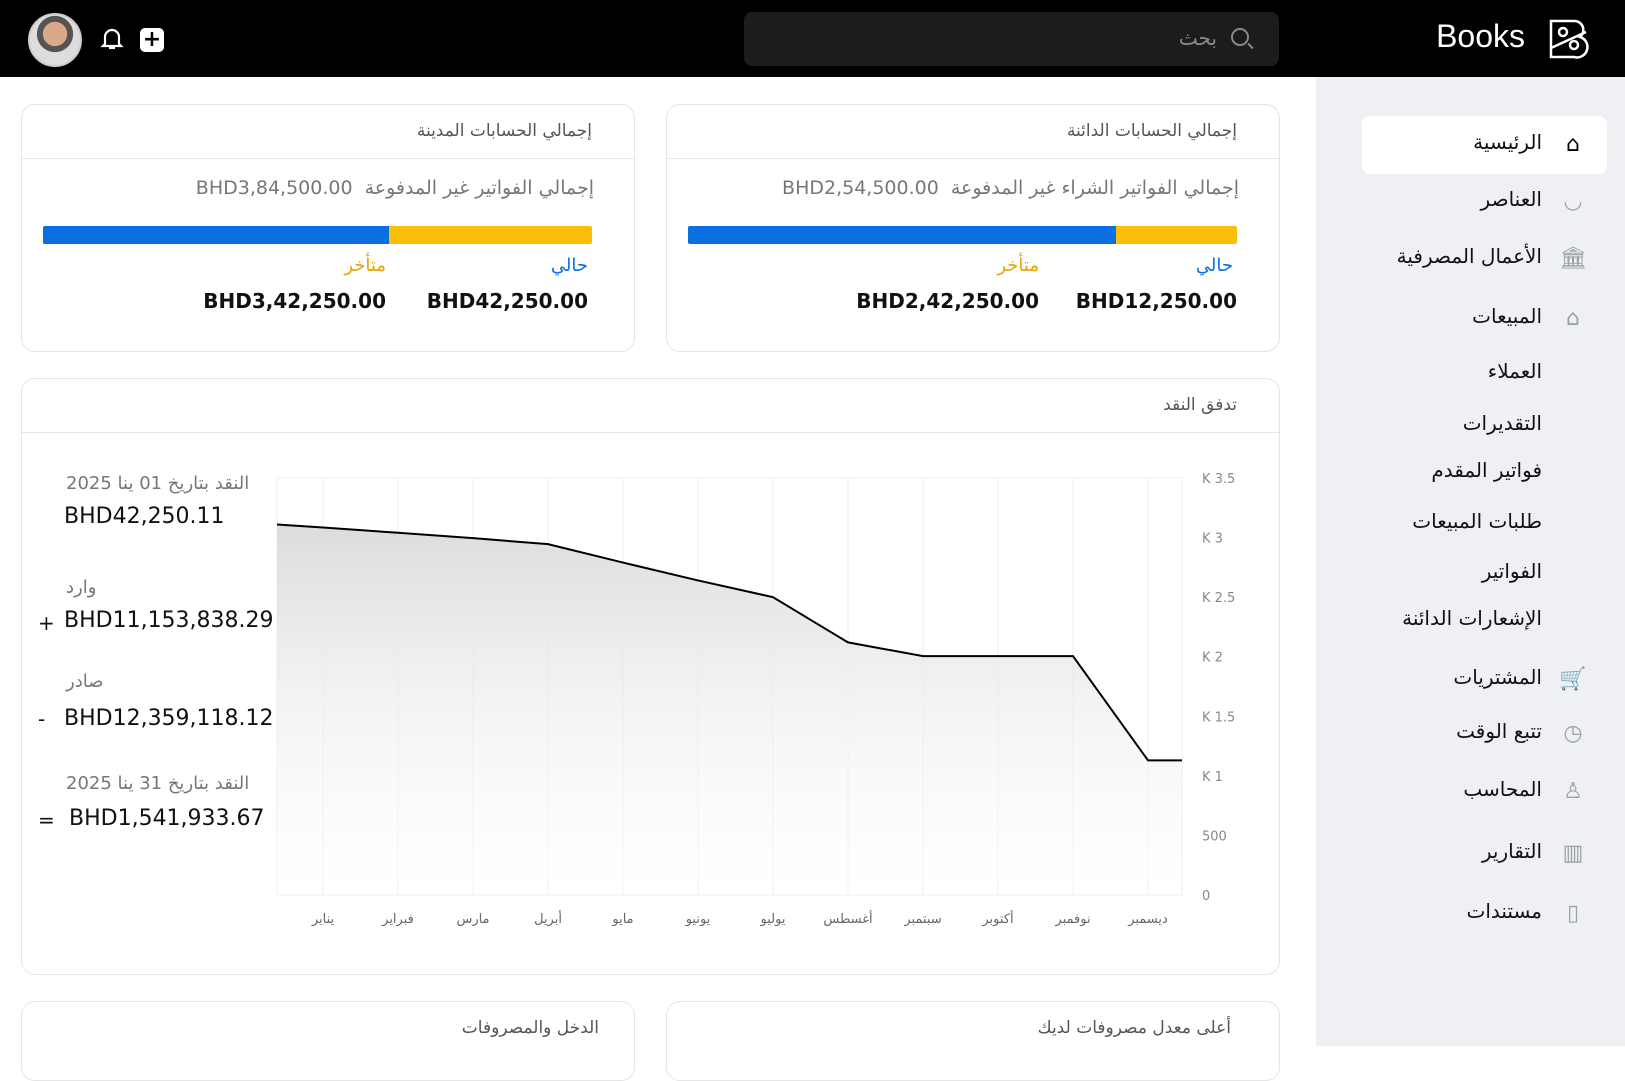  I want to click on current-value: BHD42,250.00, so click(507, 301).